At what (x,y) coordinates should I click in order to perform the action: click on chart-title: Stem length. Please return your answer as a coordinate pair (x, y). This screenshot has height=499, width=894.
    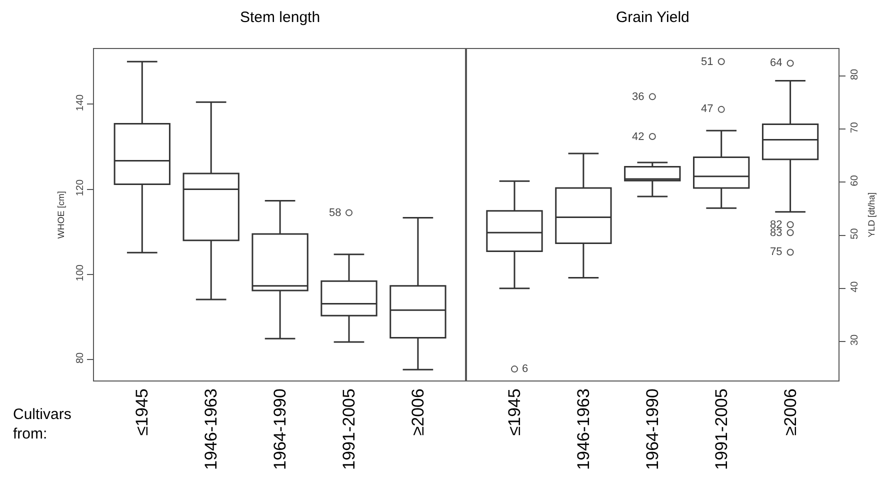
    Looking at the image, I should click on (280, 17).